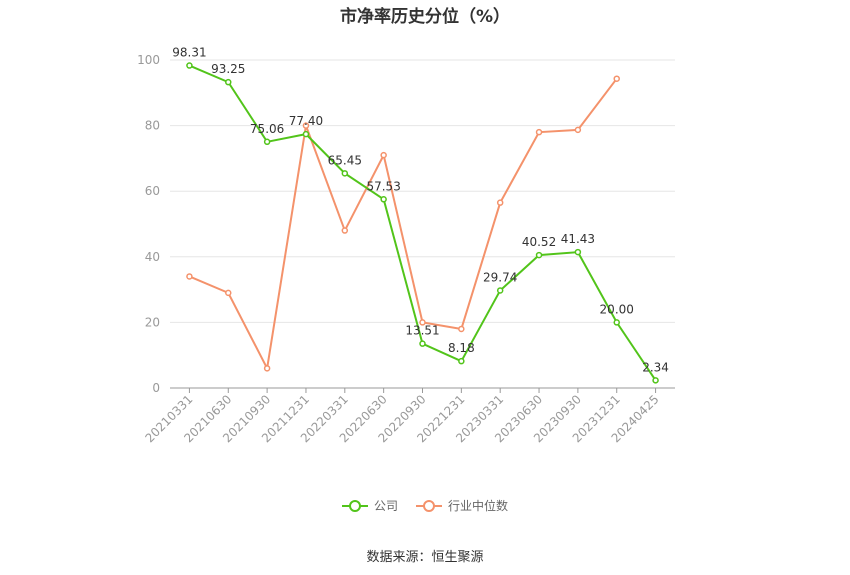 This screenshot has height=575, width=850. I want to click on legend-item-company: 公司, so click(369, 505).